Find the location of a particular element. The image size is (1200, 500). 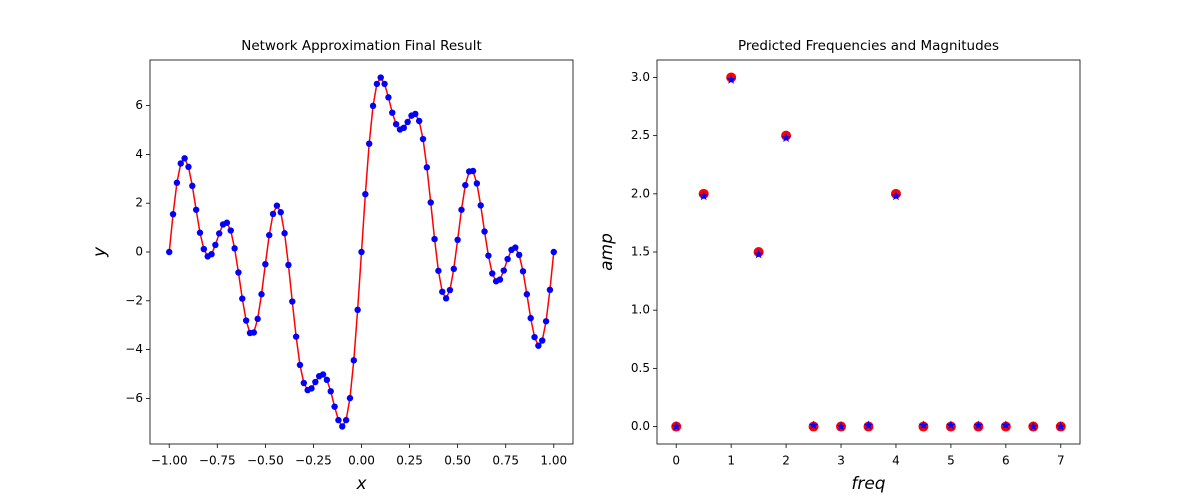

y-tick-label: 2 is located at coordinates (139, 203).